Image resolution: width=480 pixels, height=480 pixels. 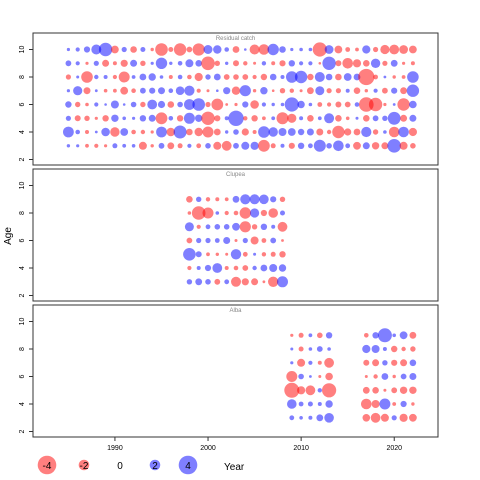 I want to click on legend-label: 0, so click(x=120, y=466).